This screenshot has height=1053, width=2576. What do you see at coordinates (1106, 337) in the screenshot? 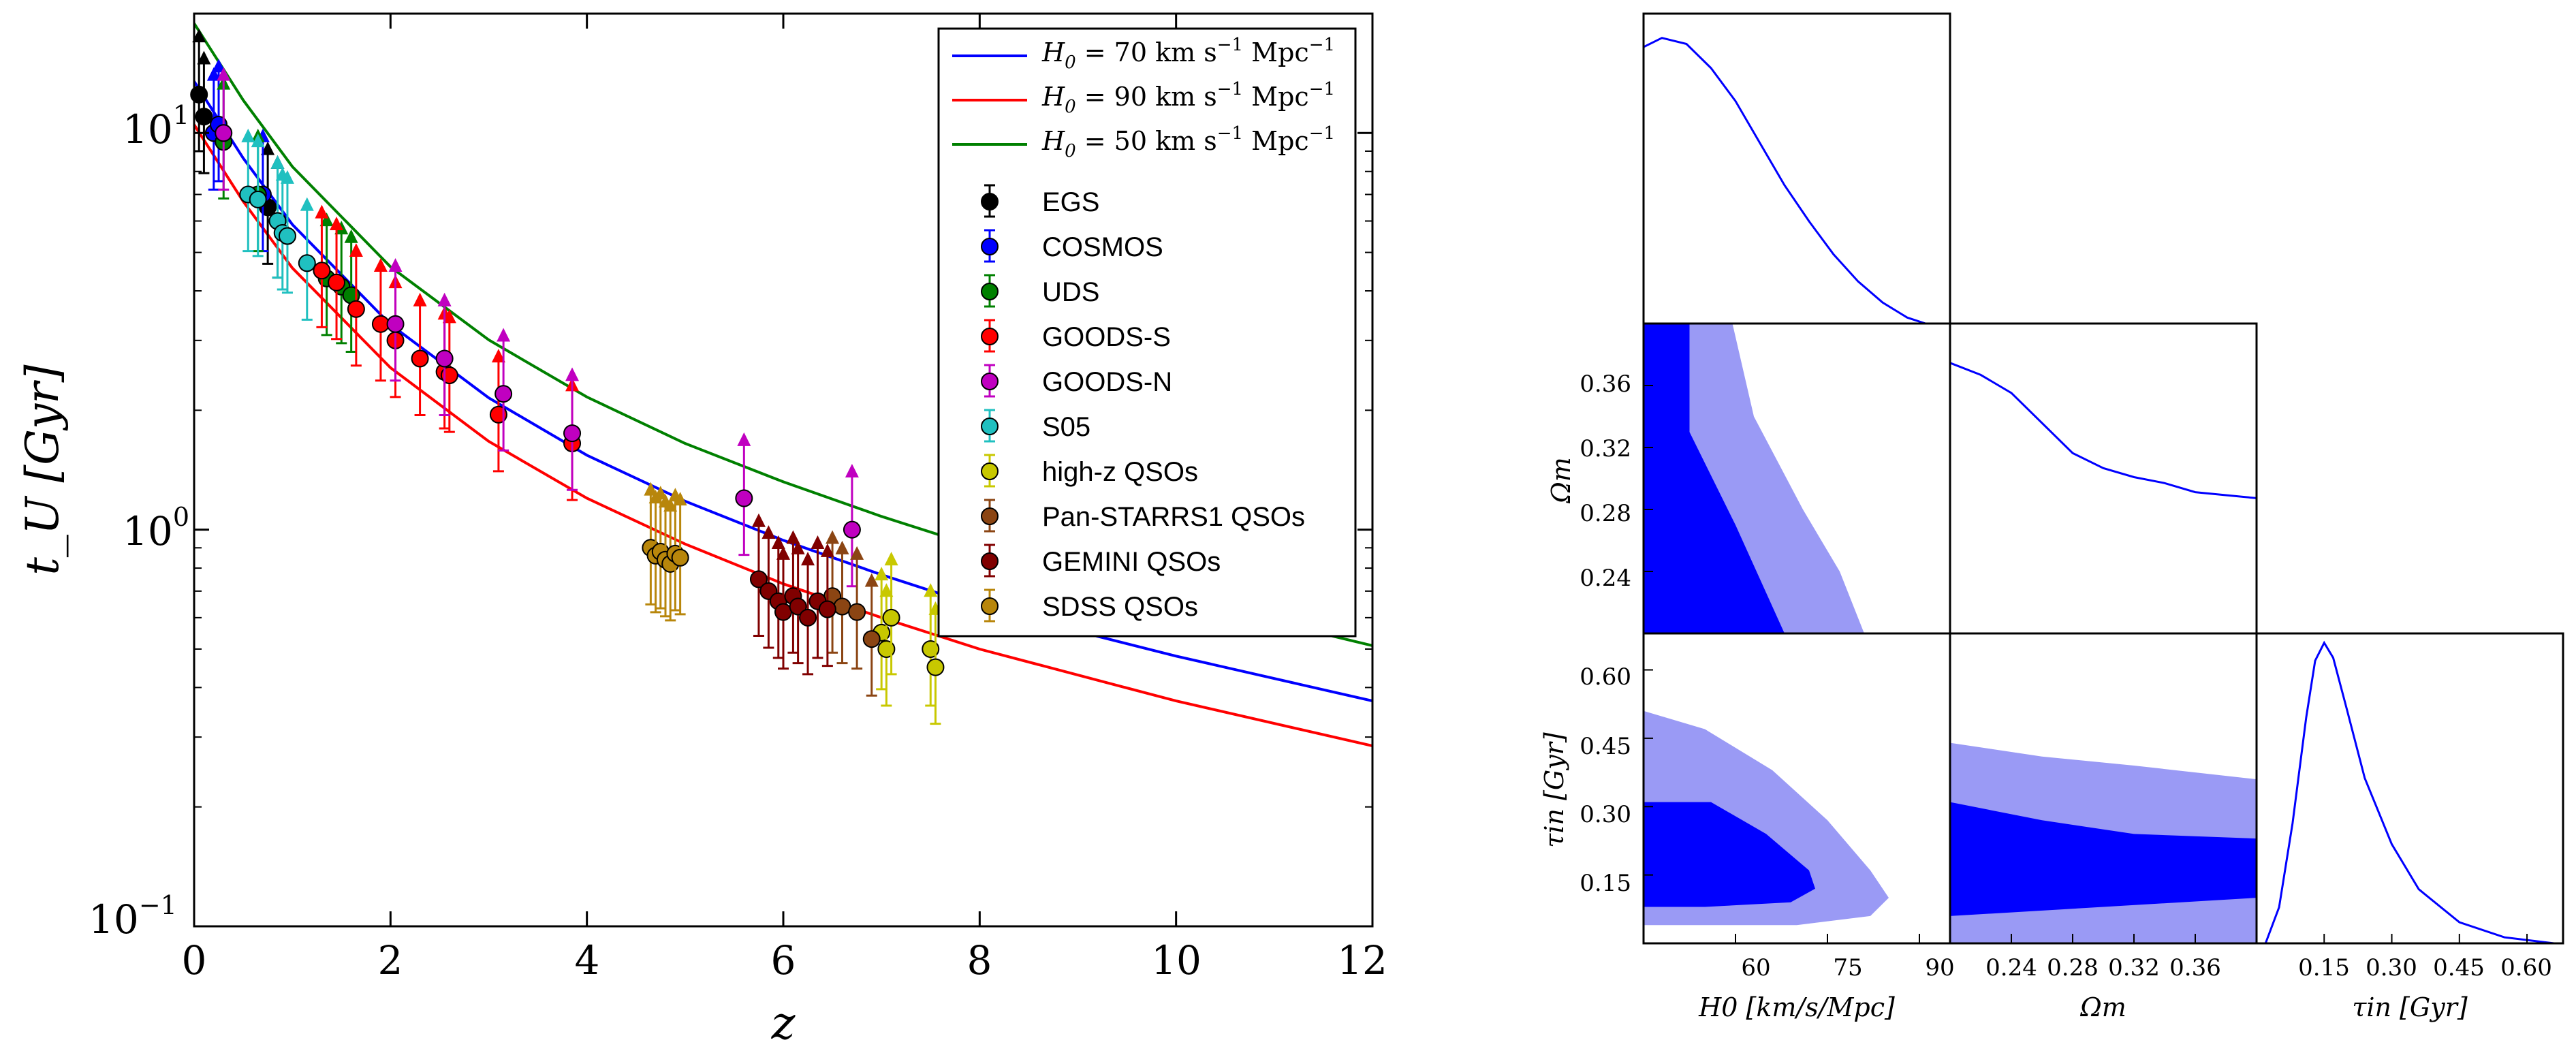
I see `legend-label-goods-s: GOODS-S` at bounding box center [1106, 337].